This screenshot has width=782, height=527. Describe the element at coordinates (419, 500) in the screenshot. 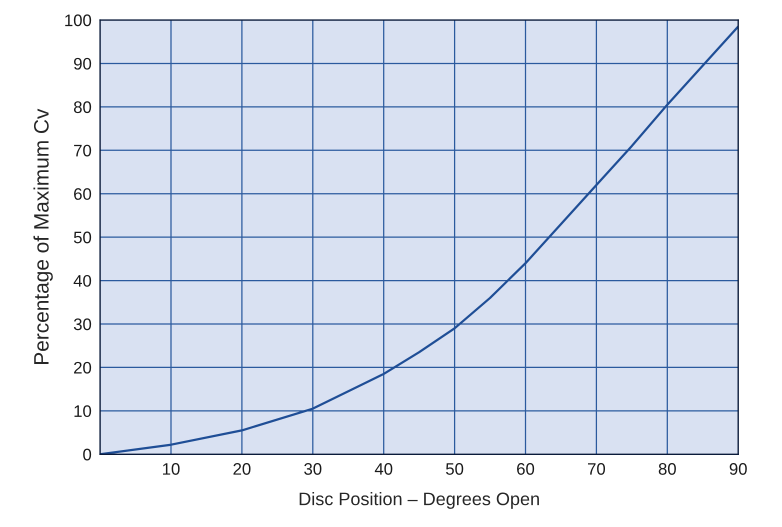

I see `x-axis-title: Disc Position – Degrees Open` at that location.